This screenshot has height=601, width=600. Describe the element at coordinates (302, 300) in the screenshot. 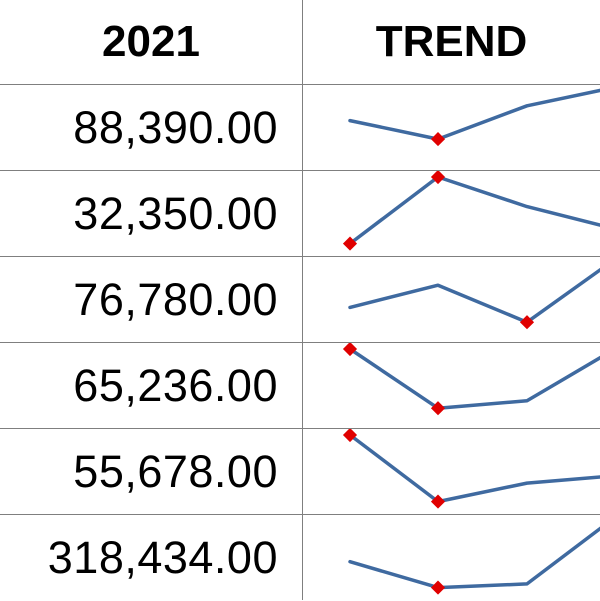

I see `column-divider` at that location.